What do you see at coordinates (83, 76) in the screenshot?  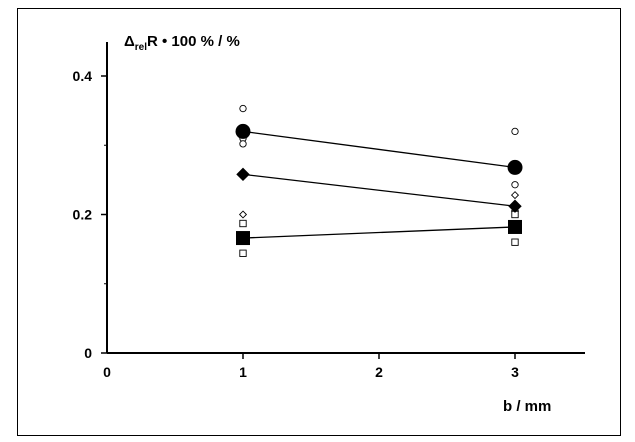 I see `y-tick-label: 0.4` at bounding box center [83, 76].